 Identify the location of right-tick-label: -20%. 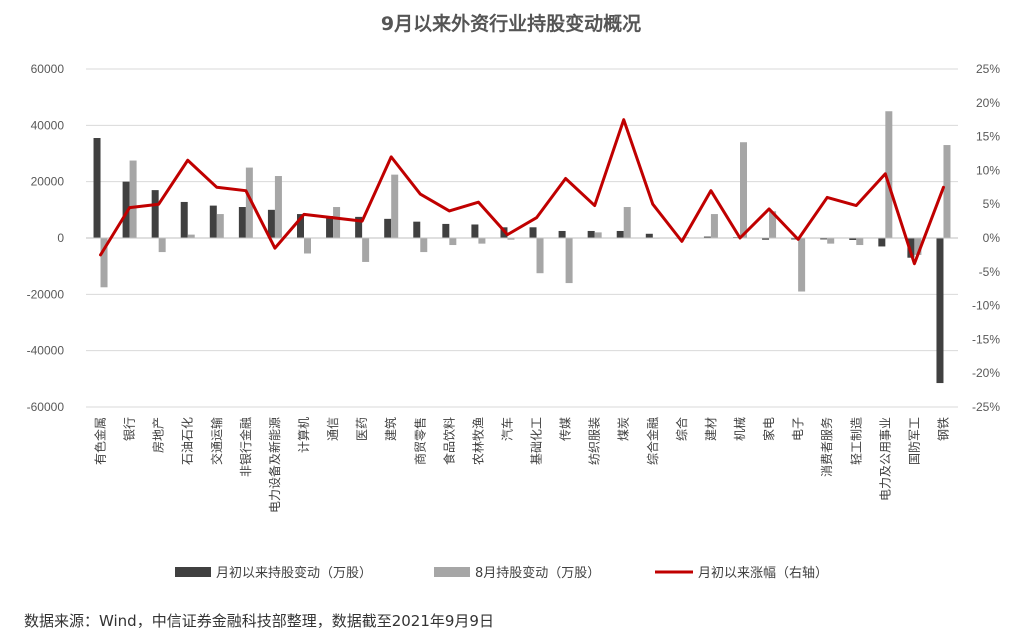
(986, 373).